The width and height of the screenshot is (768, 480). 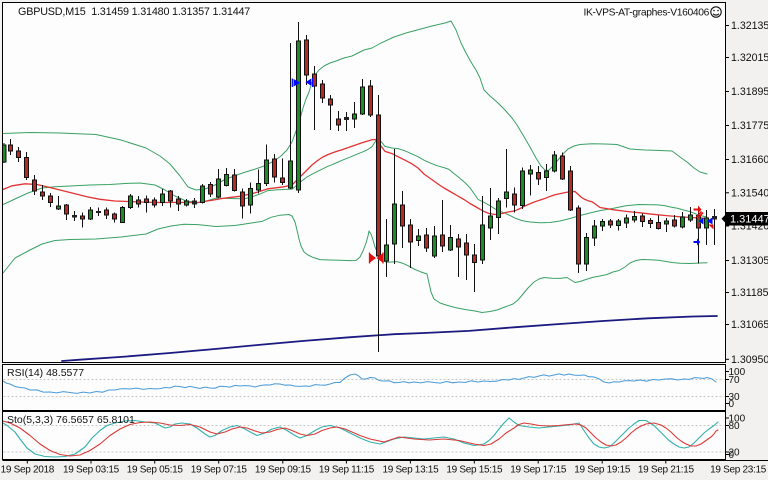 What do you see at coordinates (749, 92) in the screenshot?
I see `svg-text: 1.31895` at bounding box center [749, 92].